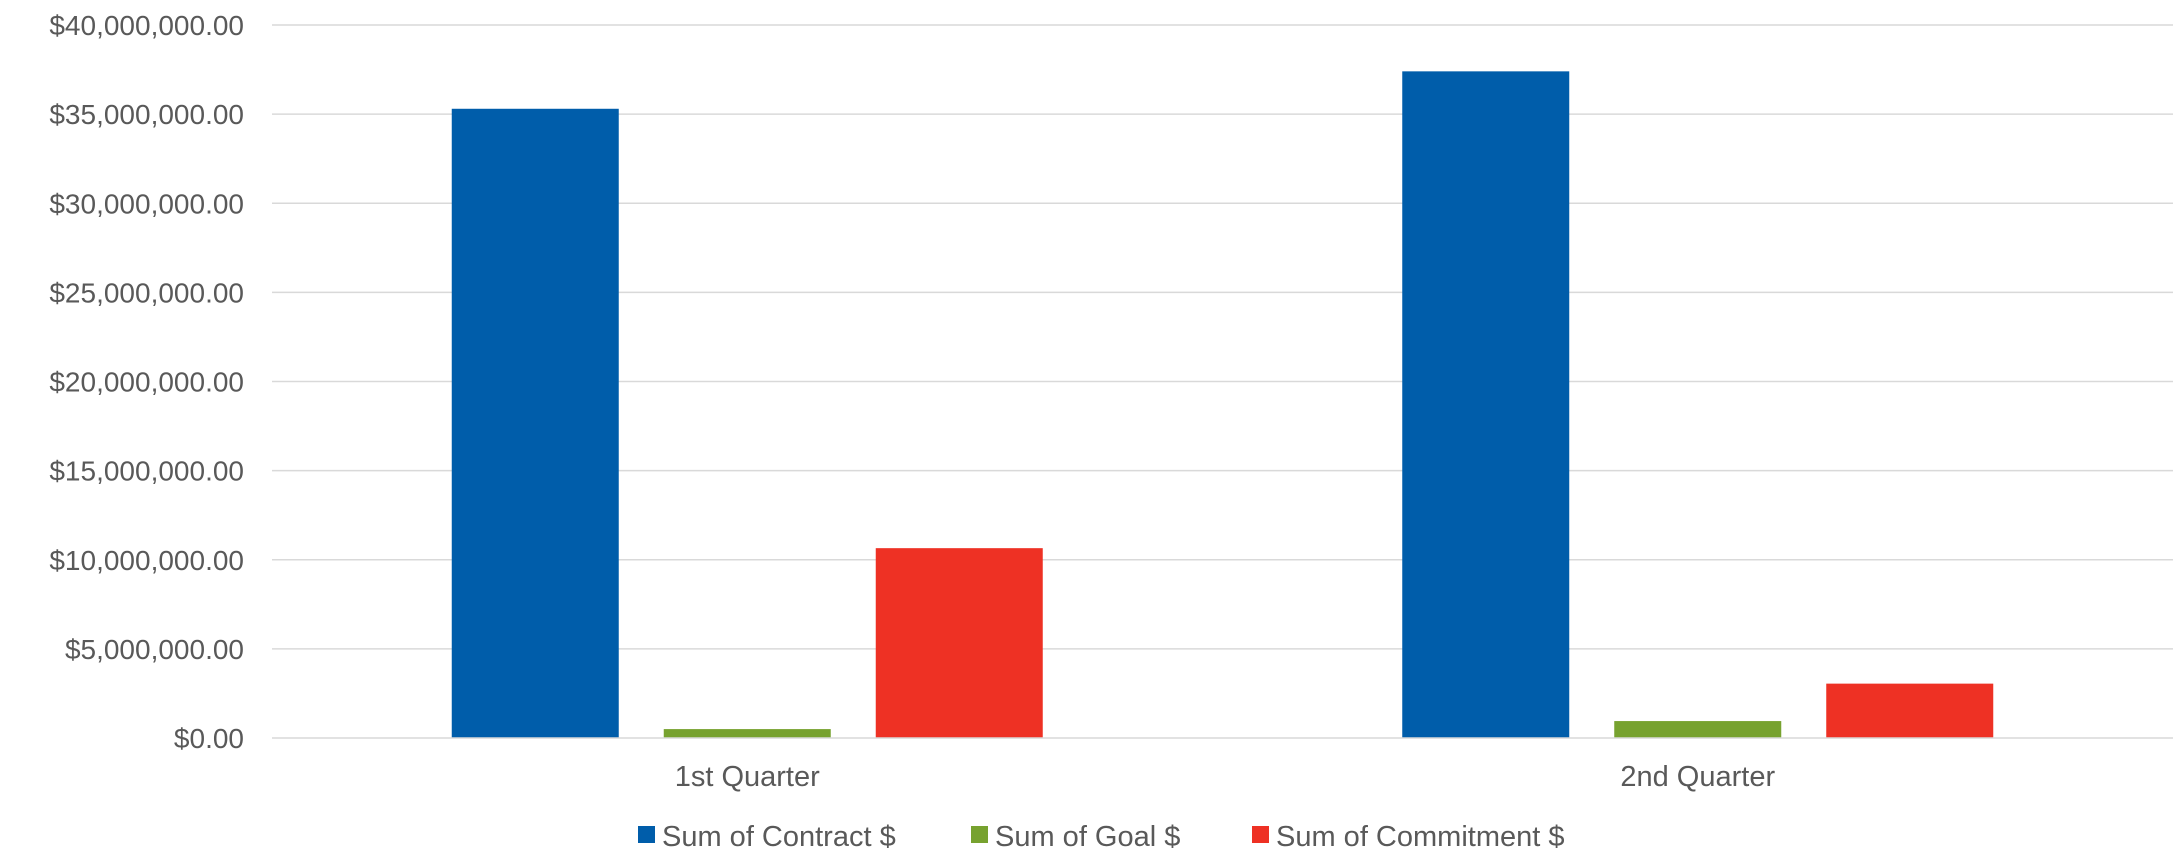 This screenshot has height=851, width=2173. Describe the element at coordinates (1225, 777) in the screenshot. I see `x-axis-category-labels: 1st Quarter 2nd Quarter` at that location.